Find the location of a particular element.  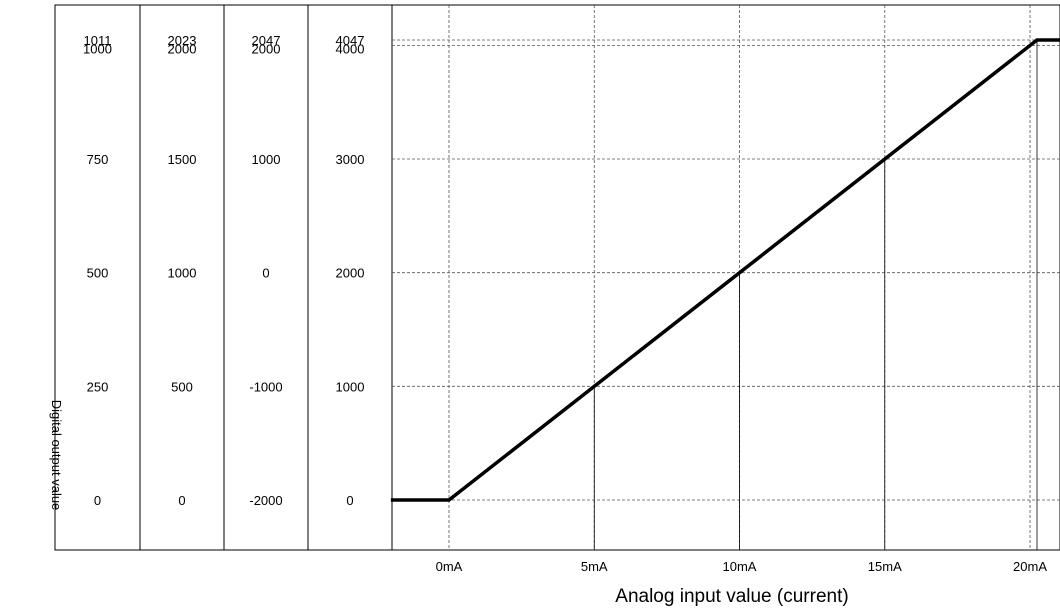

scale-label-c1-r4: 500 is located at coordinates (98, 273).